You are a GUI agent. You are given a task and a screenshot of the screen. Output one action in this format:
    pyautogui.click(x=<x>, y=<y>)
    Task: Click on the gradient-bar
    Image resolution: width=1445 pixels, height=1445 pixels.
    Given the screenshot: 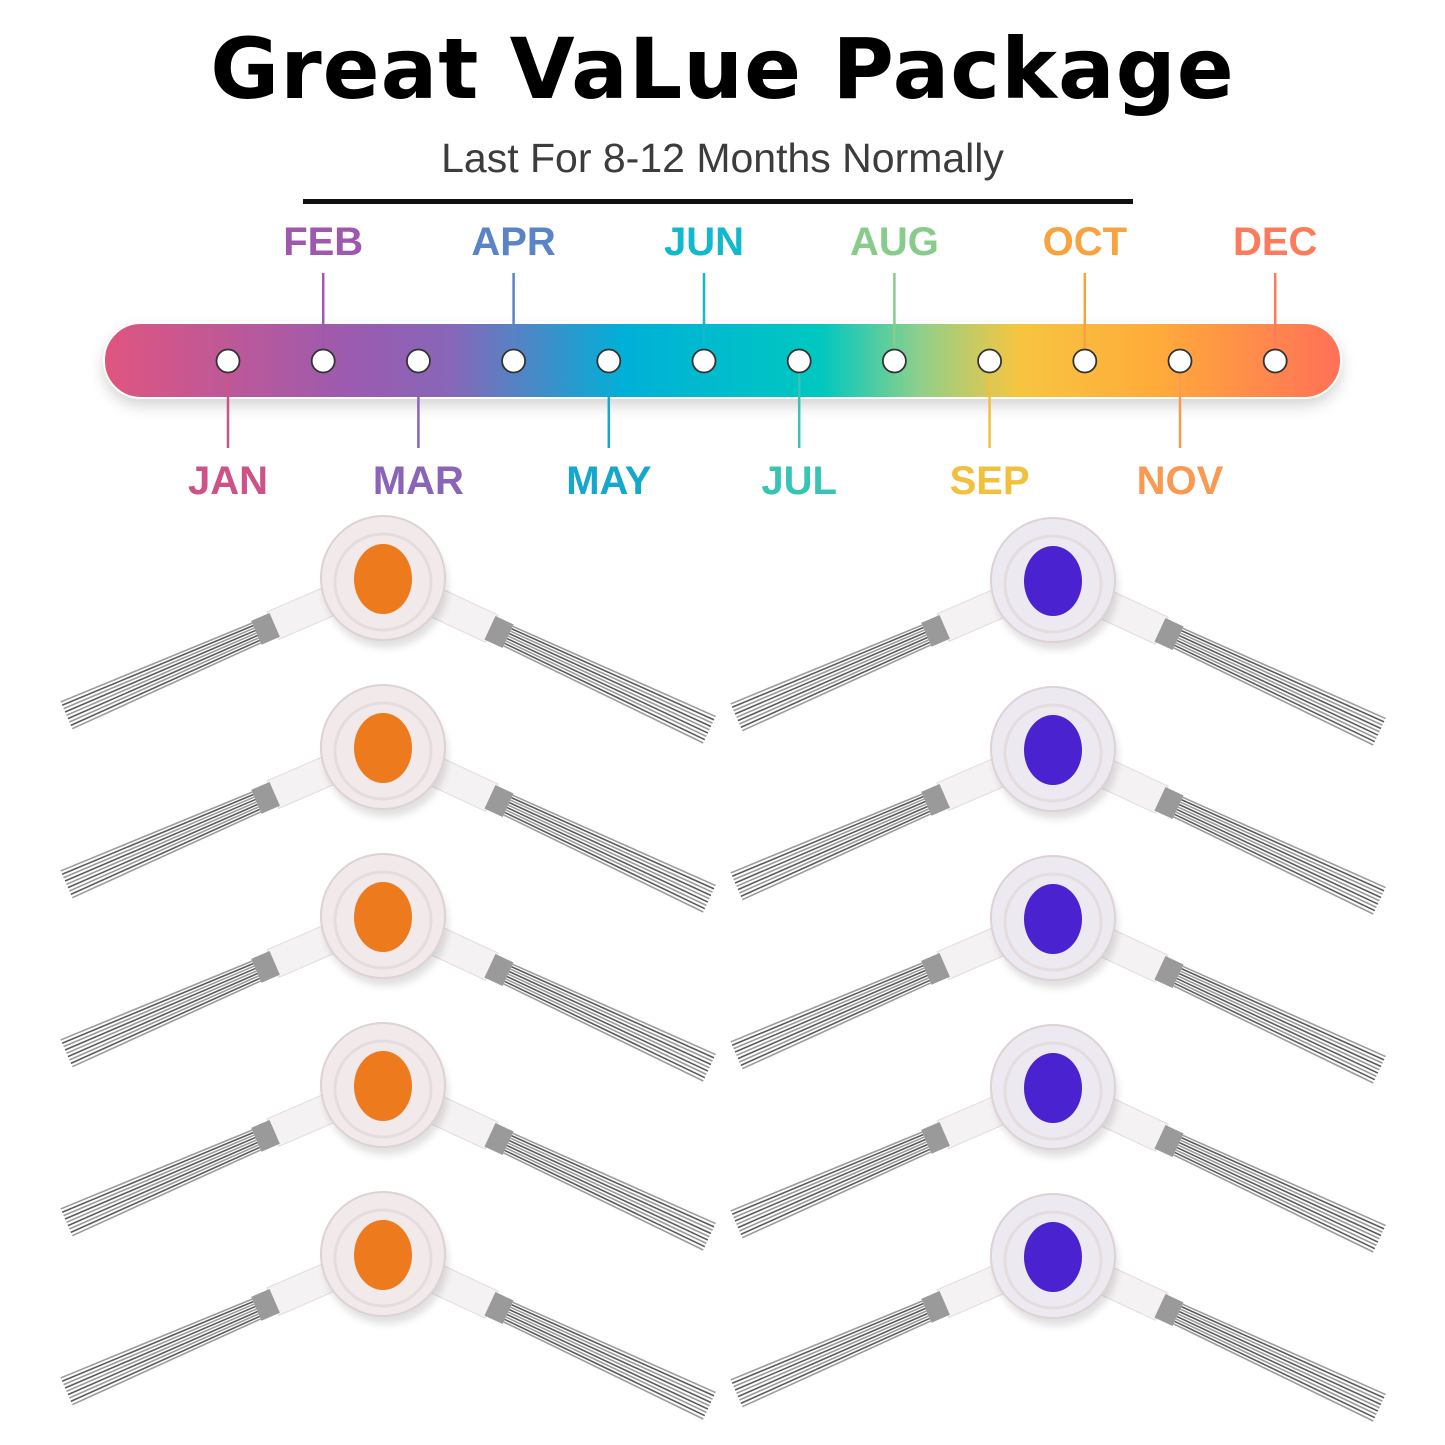 What is the action you would take?
    pyautogui.click(x=722, y=360)
    